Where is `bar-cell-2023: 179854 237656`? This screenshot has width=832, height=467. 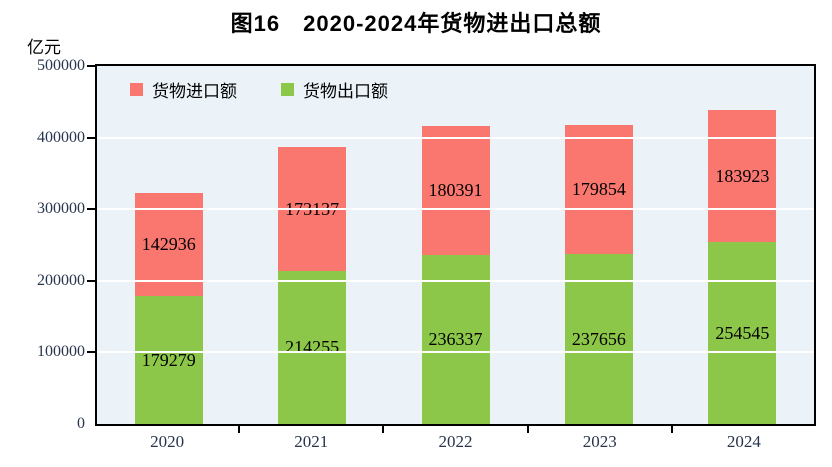 bar-cell-2023: 179854 237656 is located at coordinates (598, 245).